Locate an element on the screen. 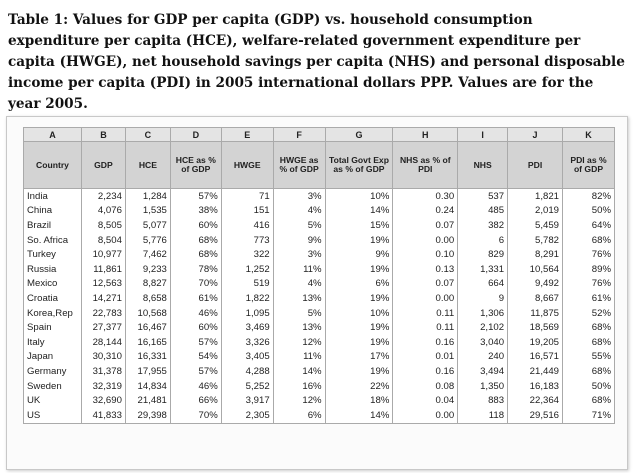  value-cell: 27,377 is located at coordinates (103, 327).